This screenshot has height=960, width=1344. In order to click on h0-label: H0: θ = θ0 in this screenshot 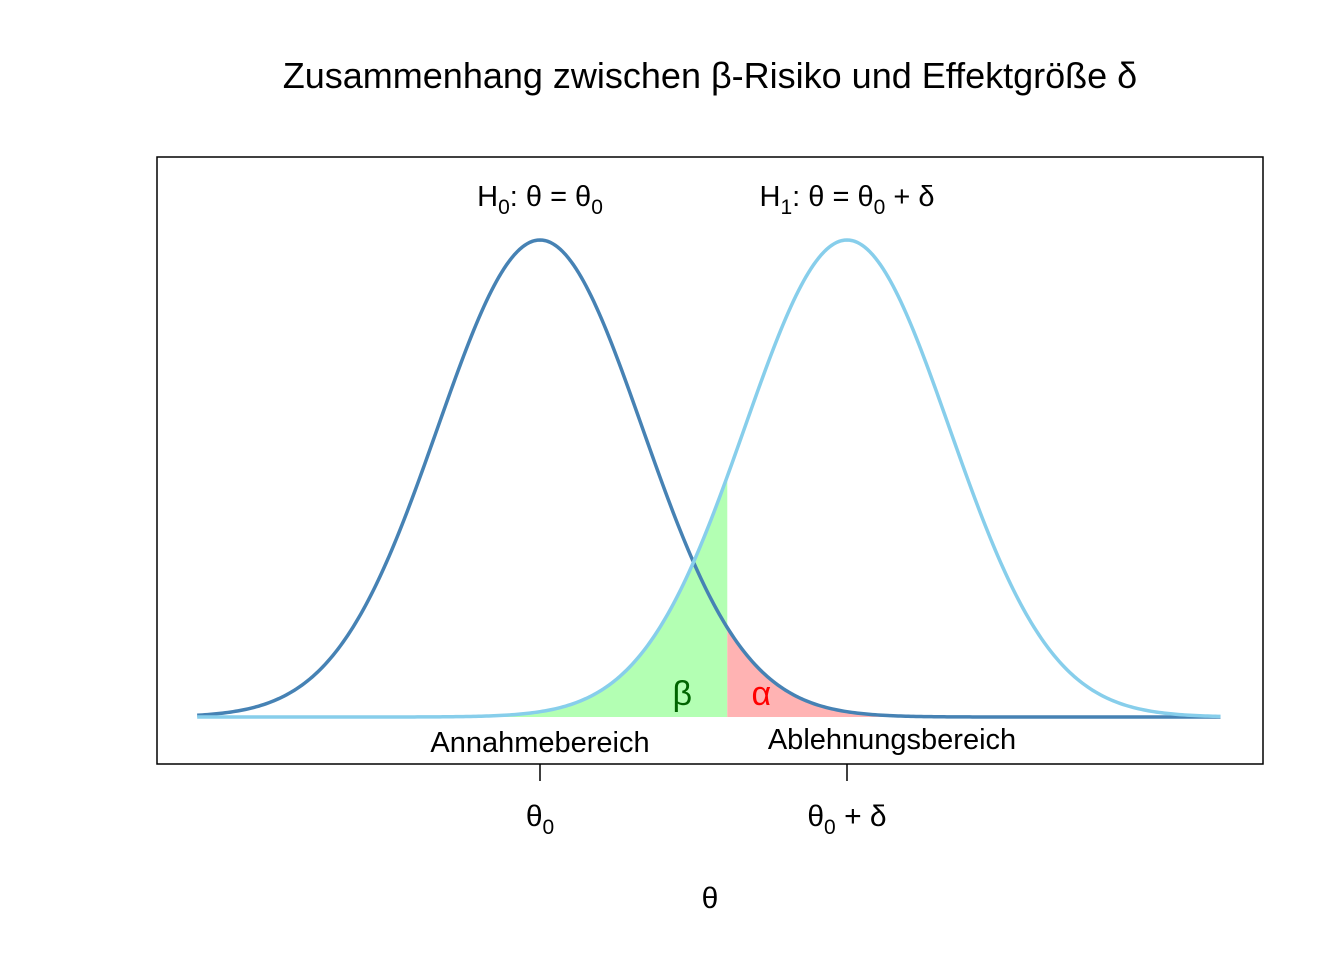, I will do `click(540, 200)`.